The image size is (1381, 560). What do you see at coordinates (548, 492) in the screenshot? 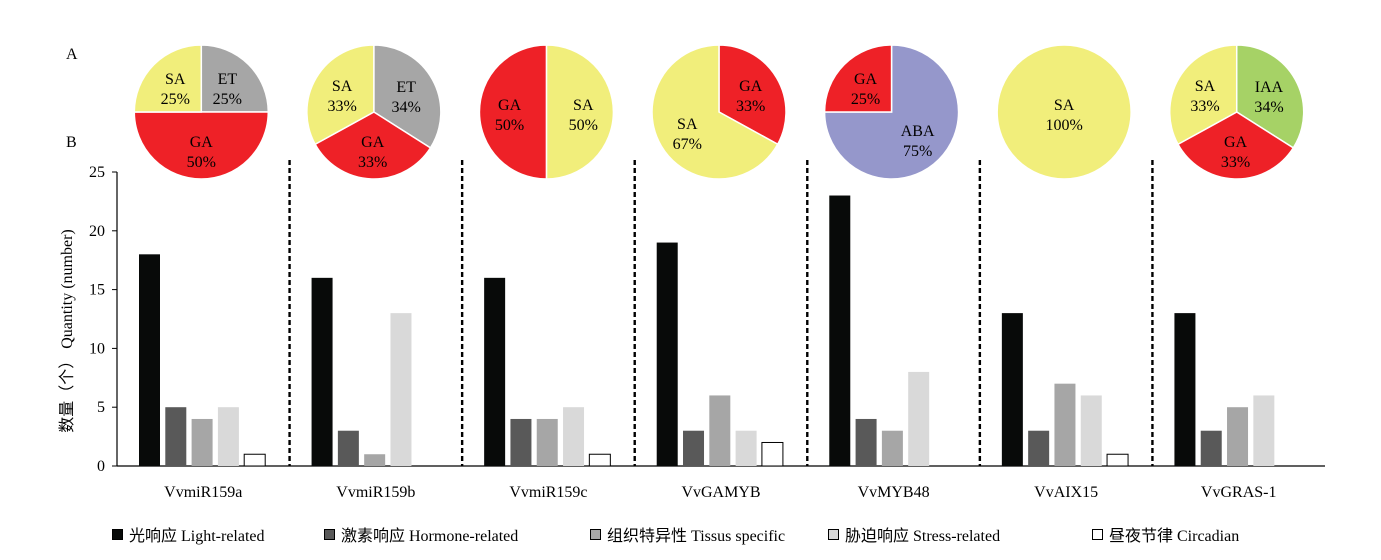
I see `category-label: VvmiR159c` at bounding box center [548, 492].